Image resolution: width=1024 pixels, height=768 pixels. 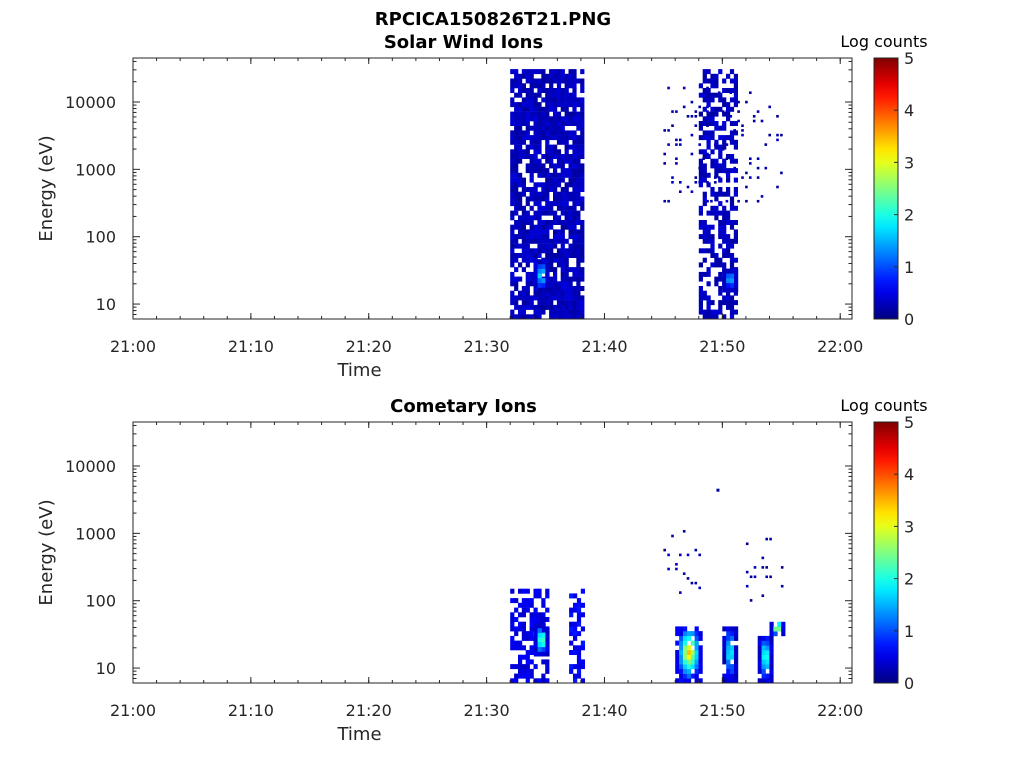 I want to click on x-tick-label: 22:00, so click(x=840, y=710).